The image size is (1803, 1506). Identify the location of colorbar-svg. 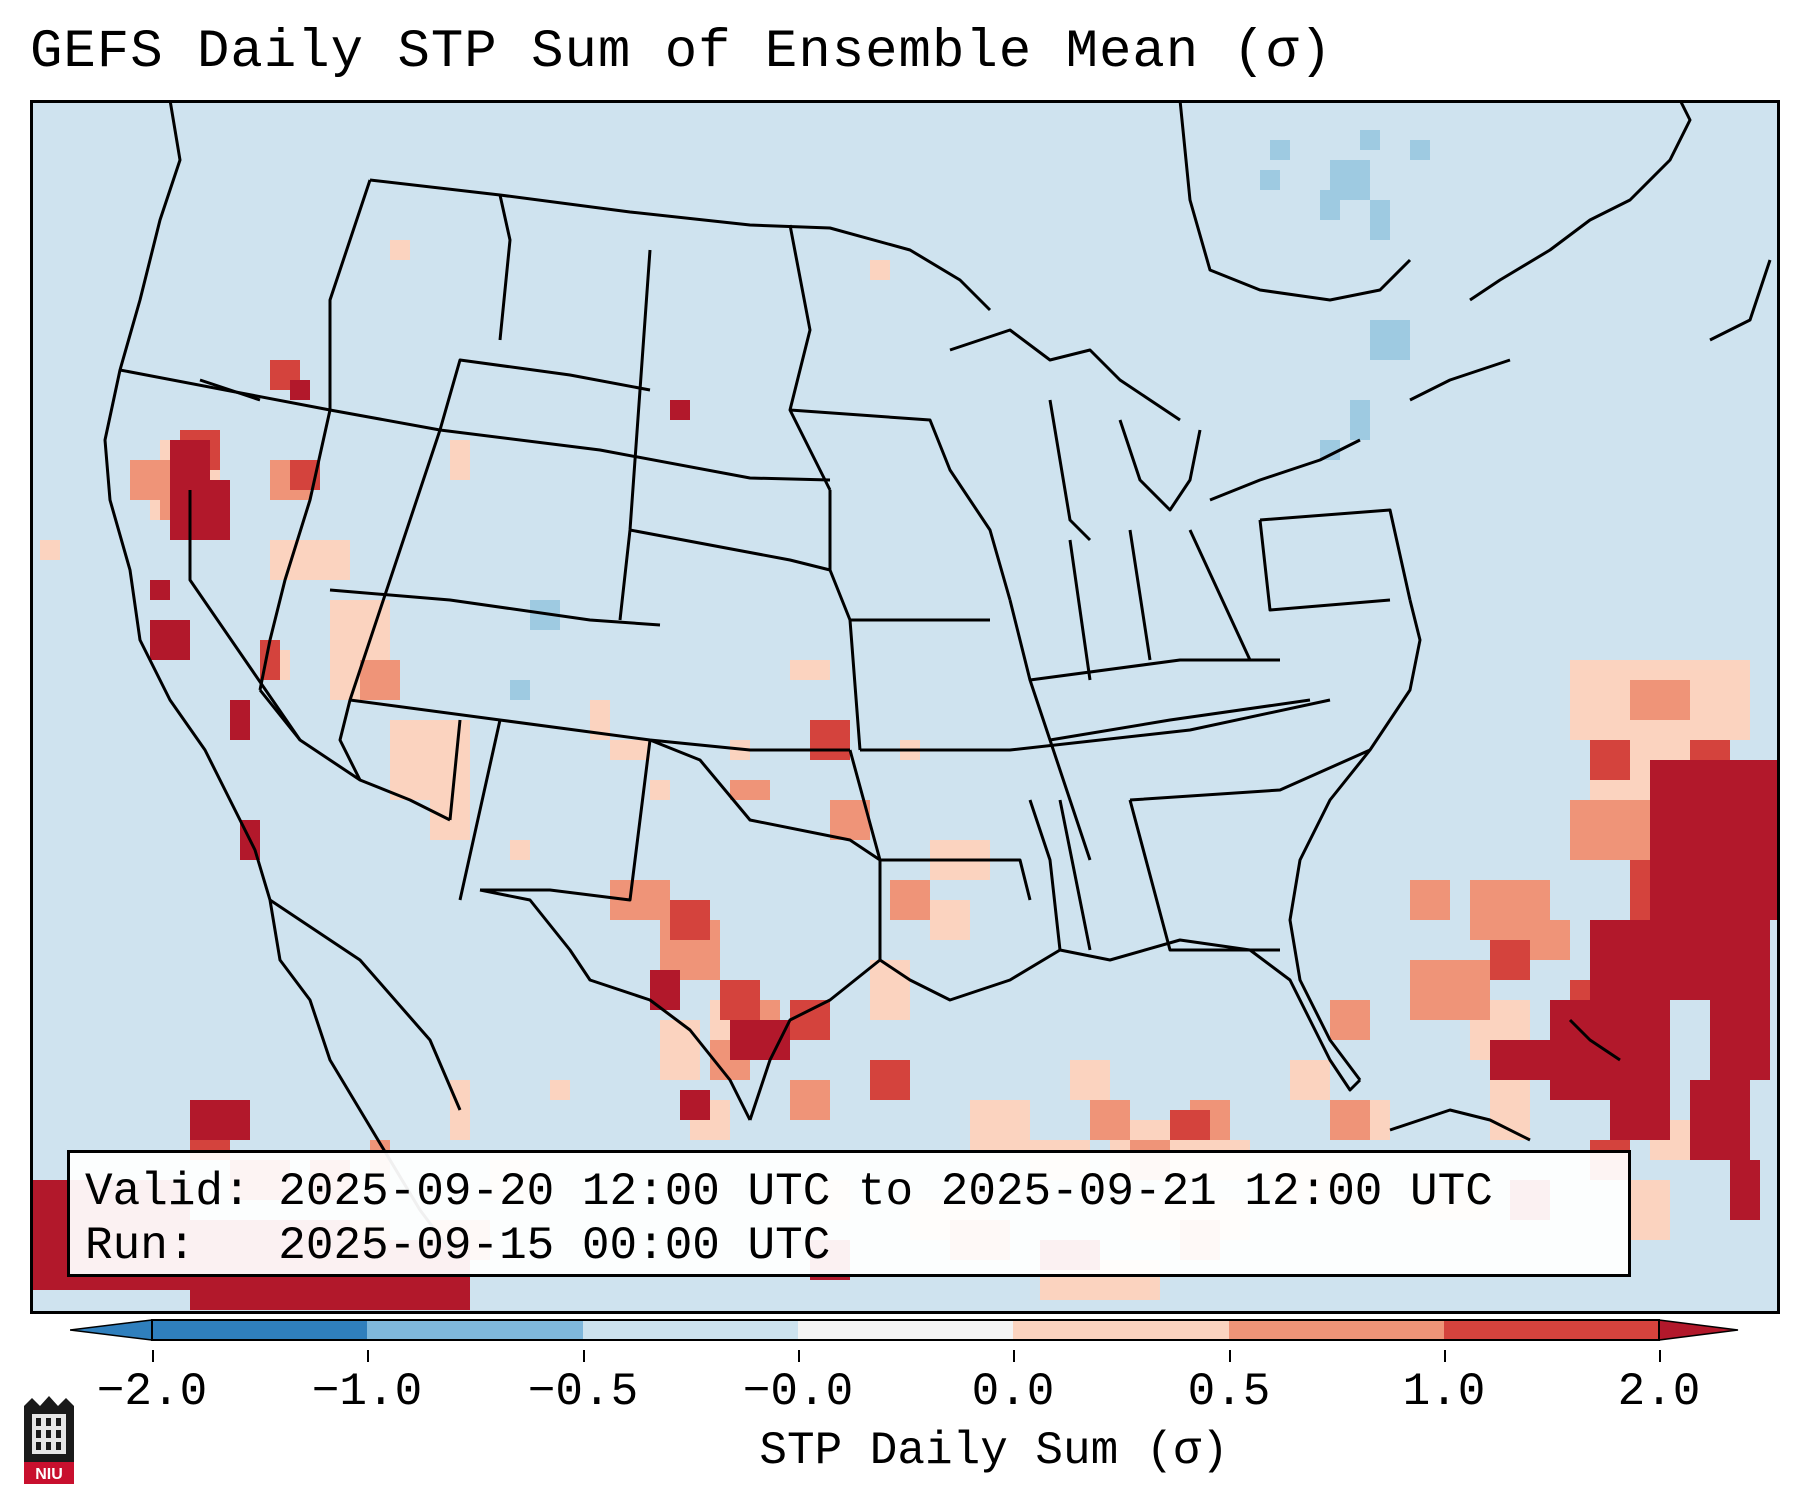
(904, 1330).